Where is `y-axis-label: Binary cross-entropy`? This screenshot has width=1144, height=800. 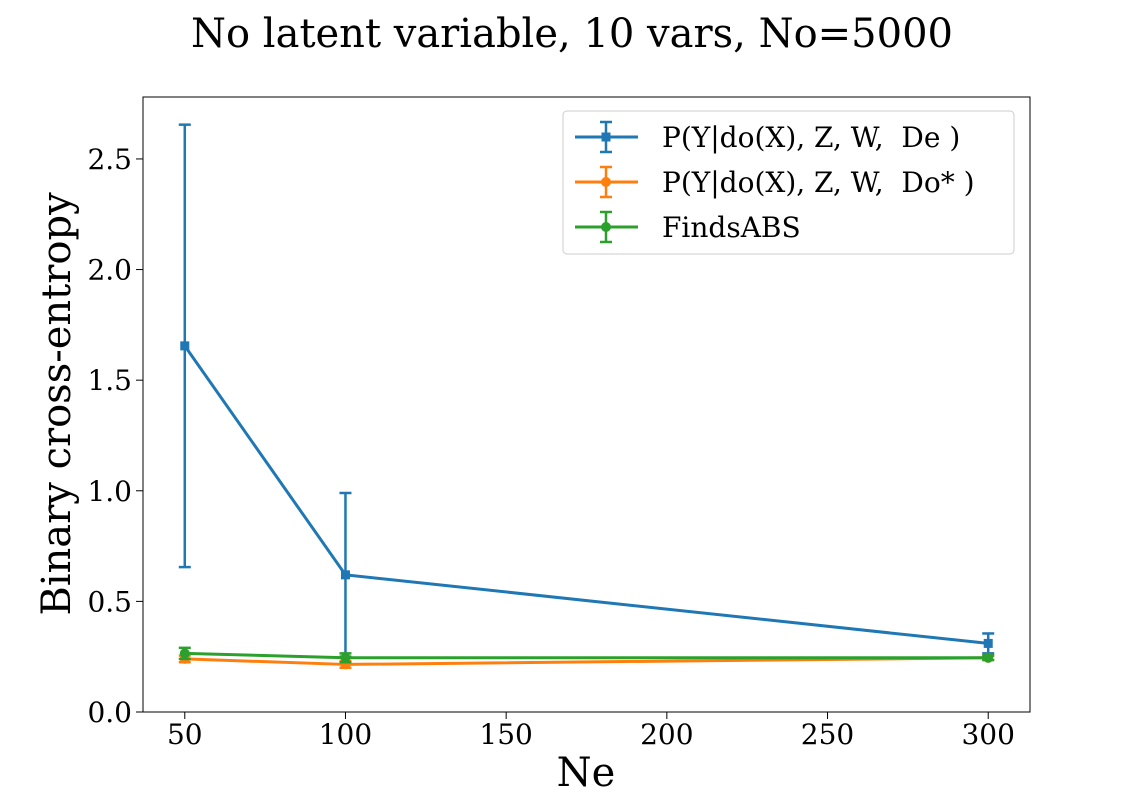 y-axis-label: Binary cross-entropy is located at coordinates (57, 404).